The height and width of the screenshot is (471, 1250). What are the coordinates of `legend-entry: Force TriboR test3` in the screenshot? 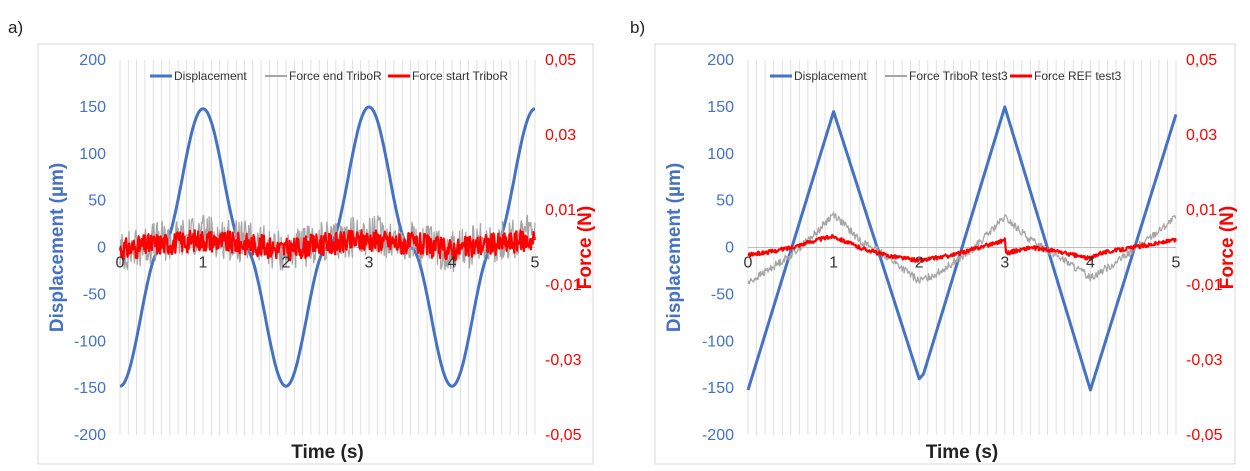 It's located at (958, 76).